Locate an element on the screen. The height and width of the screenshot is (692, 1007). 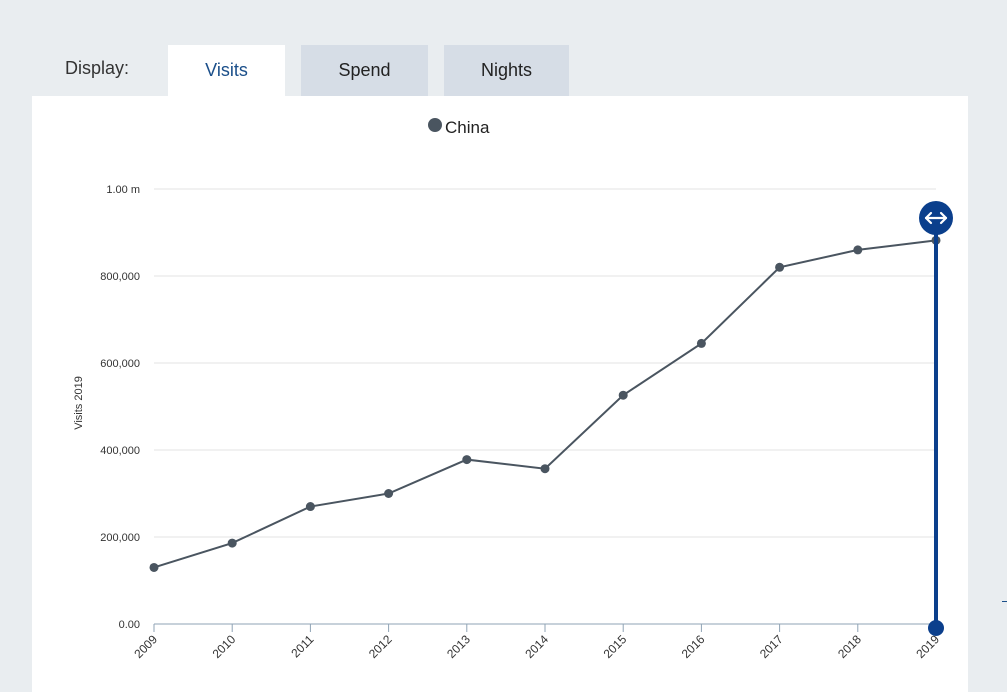
y-tick-label: 800,000 is located at coordinates (120, 277).